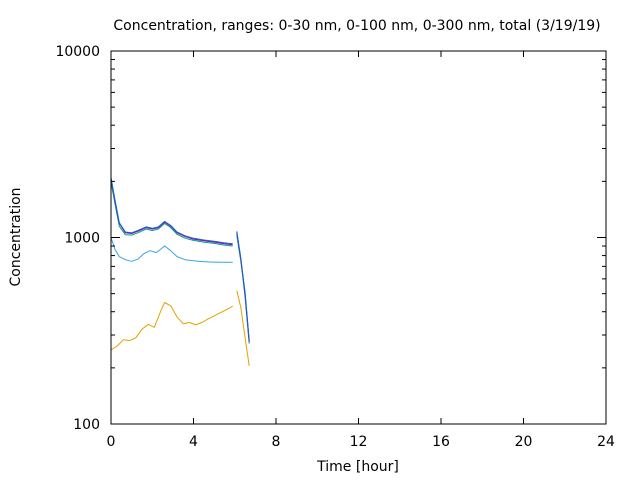  What do you see at coordinates (357, 467) in the screenshot?
I see `x-axis-label: Time [hour]` at bounding box center [357, 467].